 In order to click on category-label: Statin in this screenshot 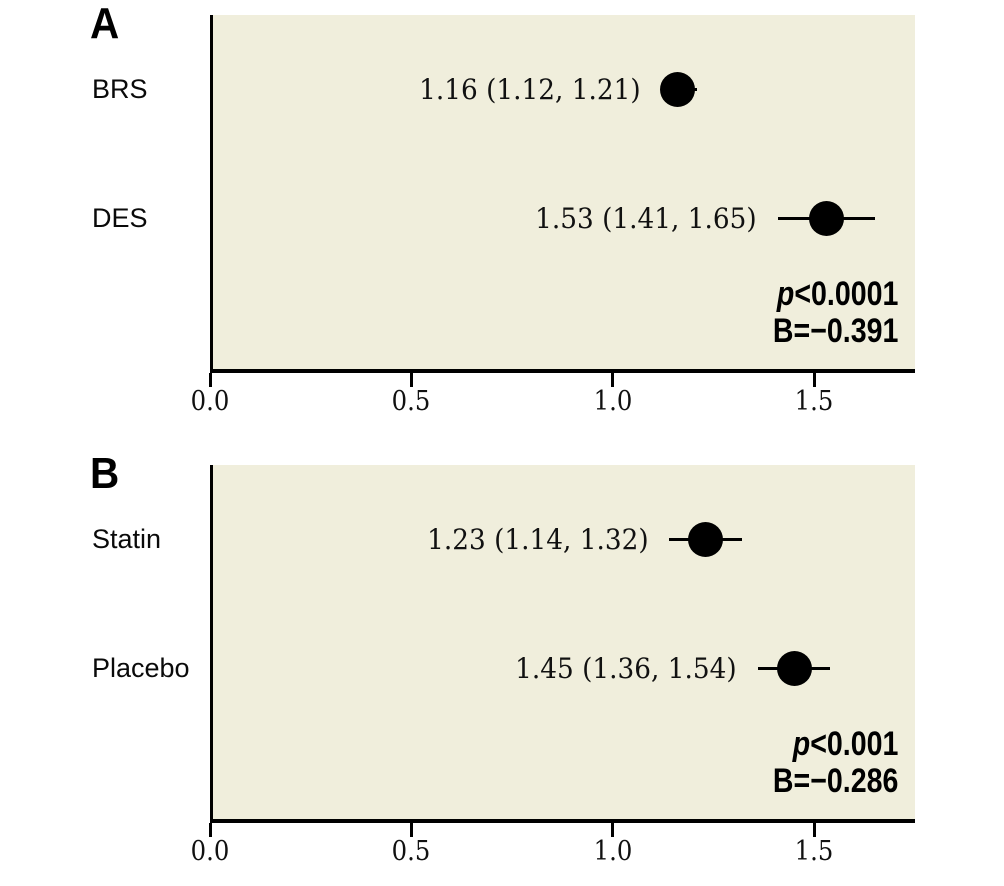, I will do `click(127, 539)`.